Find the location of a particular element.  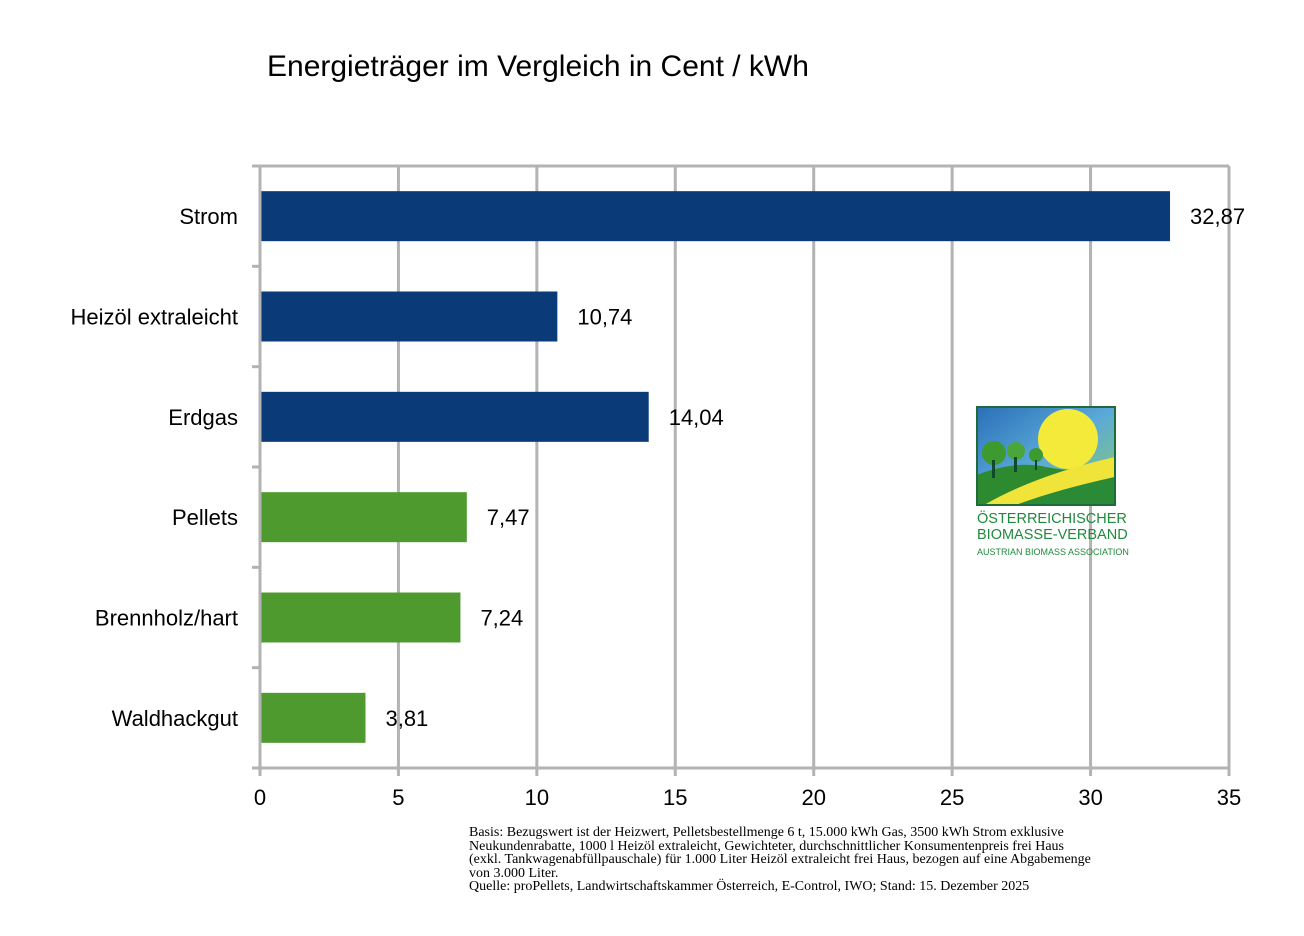

chart-title: Energieträger im Vergleich in Cent / kWh is located at coordinates (538, 66).